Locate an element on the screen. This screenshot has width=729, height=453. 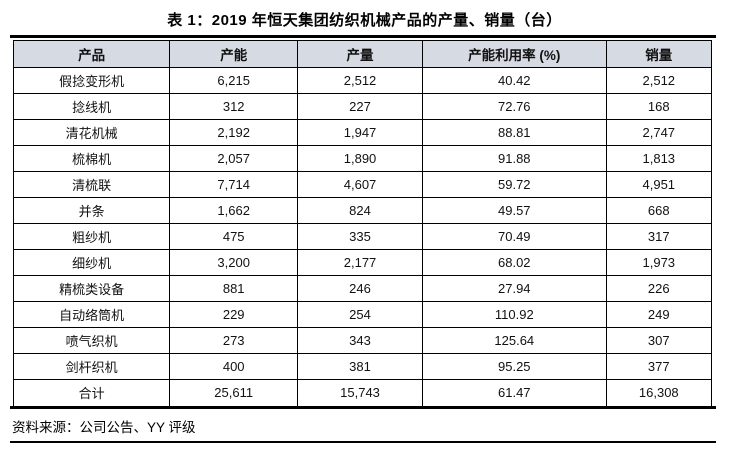
product-cell: 细纱机 is located at coordinates (91, 262).